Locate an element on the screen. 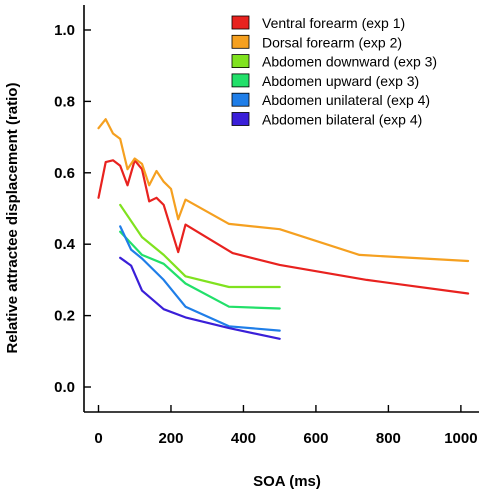 This screenshot has height=494, width=488. x-tick-label: 400 is located at coordinates (243, 438).